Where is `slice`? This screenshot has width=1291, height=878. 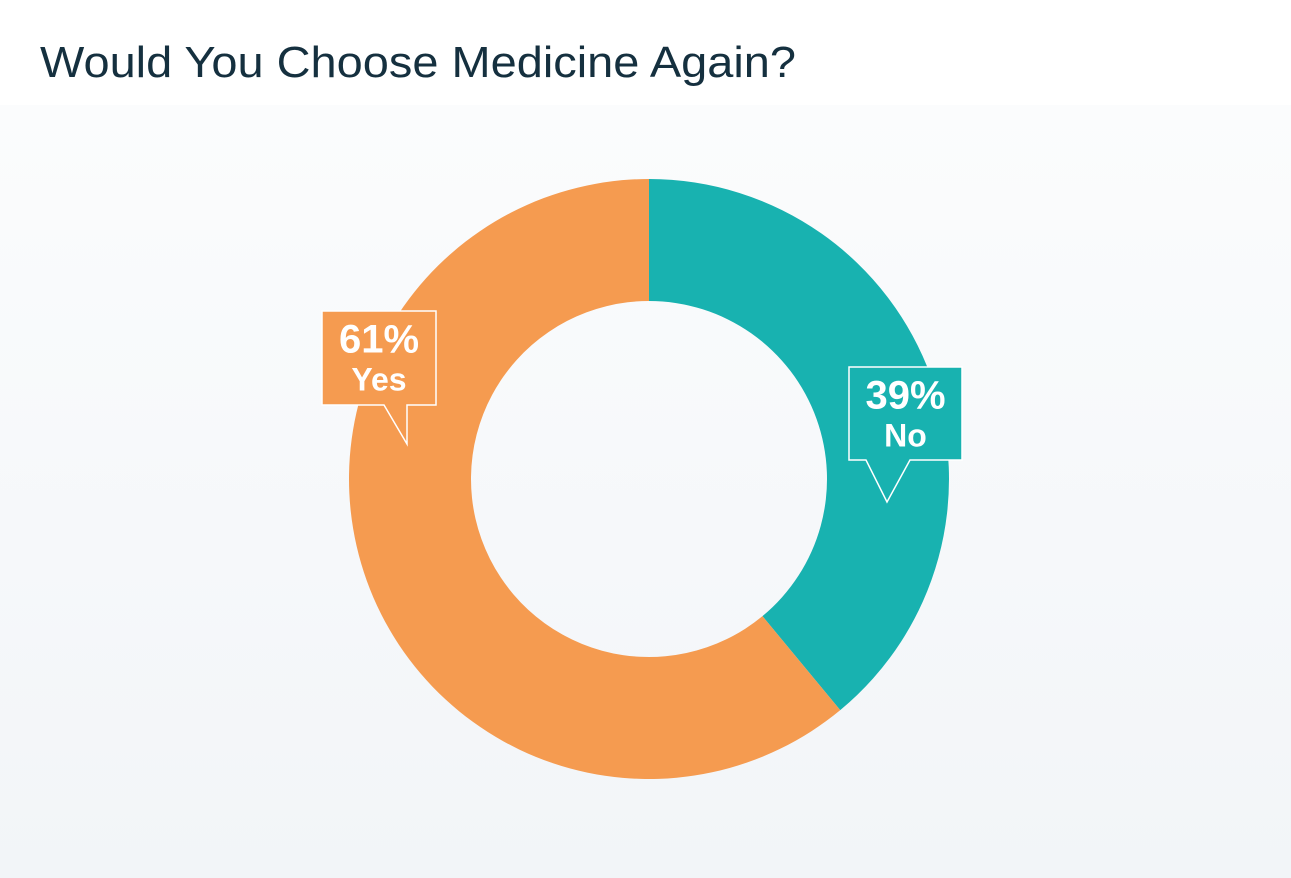 slice is located at coordinates (799, 445).